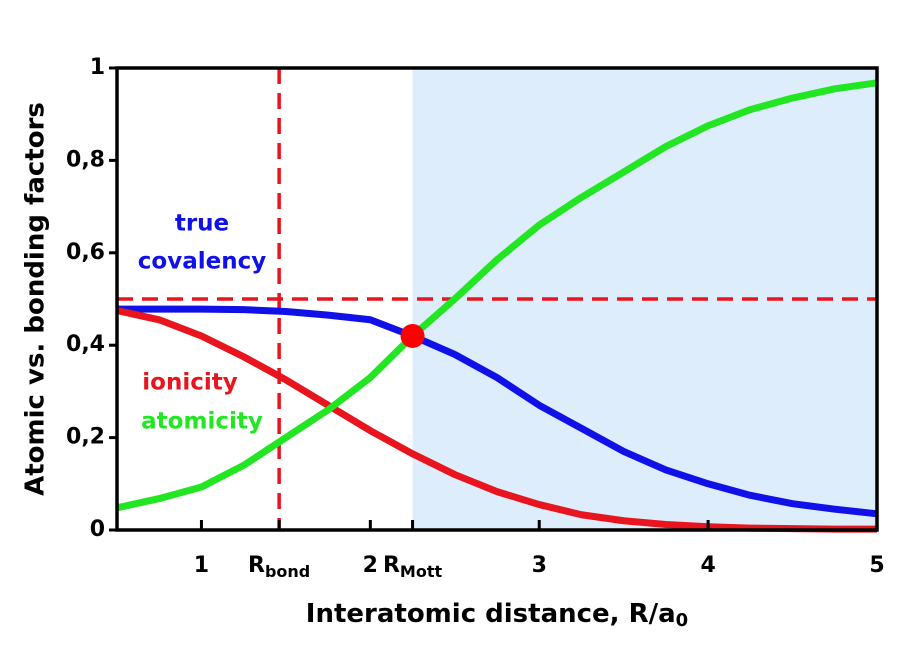 This screenshot has height=650, width=900. What do you see at coordinates (85, 252) in the screenshot?
I see `y-tick-label: 0,6` at bounding box center [85, 252].